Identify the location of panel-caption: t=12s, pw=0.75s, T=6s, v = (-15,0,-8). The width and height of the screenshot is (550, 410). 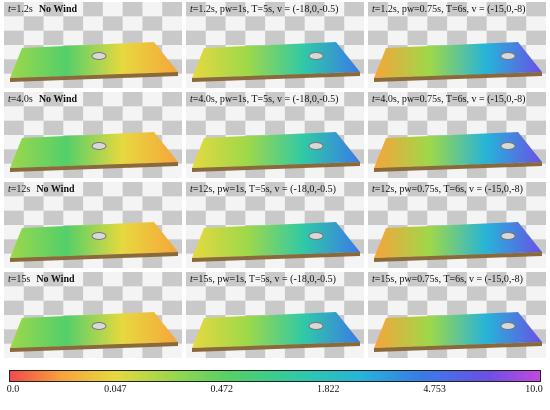
(447, 189).